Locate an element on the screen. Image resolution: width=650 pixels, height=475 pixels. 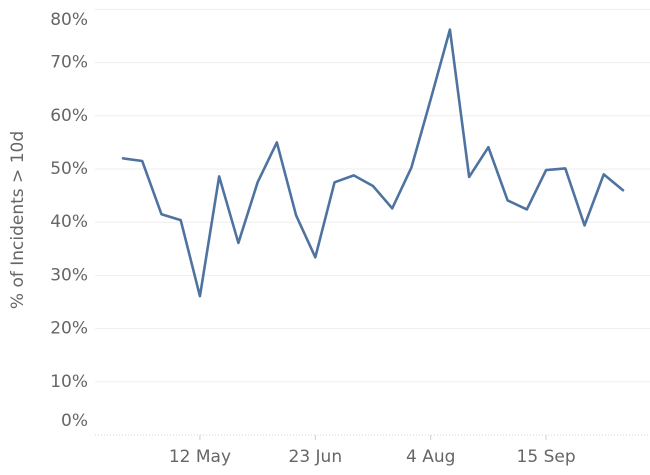
x-tick-label: 15 Sep is located at coordinates (546, 457).